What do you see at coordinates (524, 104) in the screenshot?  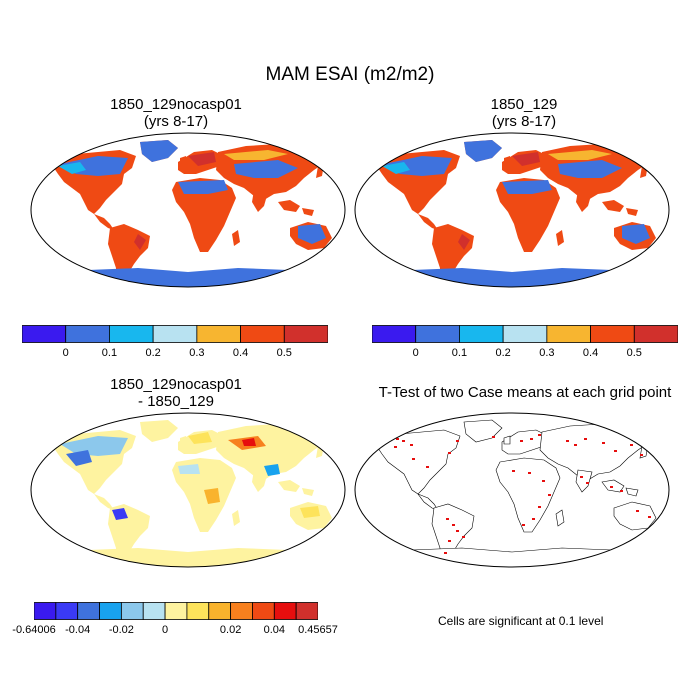 I see `panel-title-line1: 1850_129` at bounding box center [524, 104].